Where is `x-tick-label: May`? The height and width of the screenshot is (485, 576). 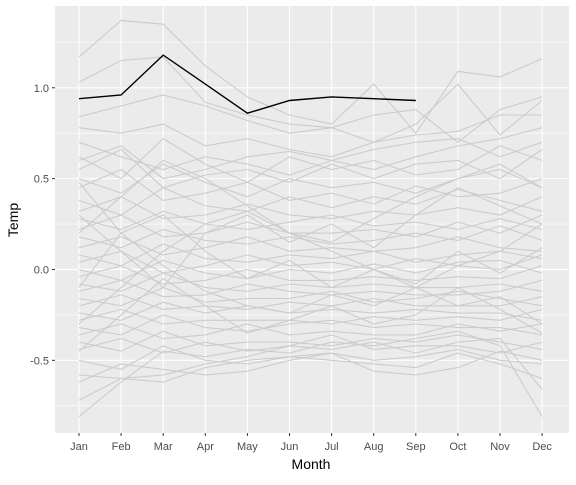
x-tick-label: May is located at coordinates (247, 447).